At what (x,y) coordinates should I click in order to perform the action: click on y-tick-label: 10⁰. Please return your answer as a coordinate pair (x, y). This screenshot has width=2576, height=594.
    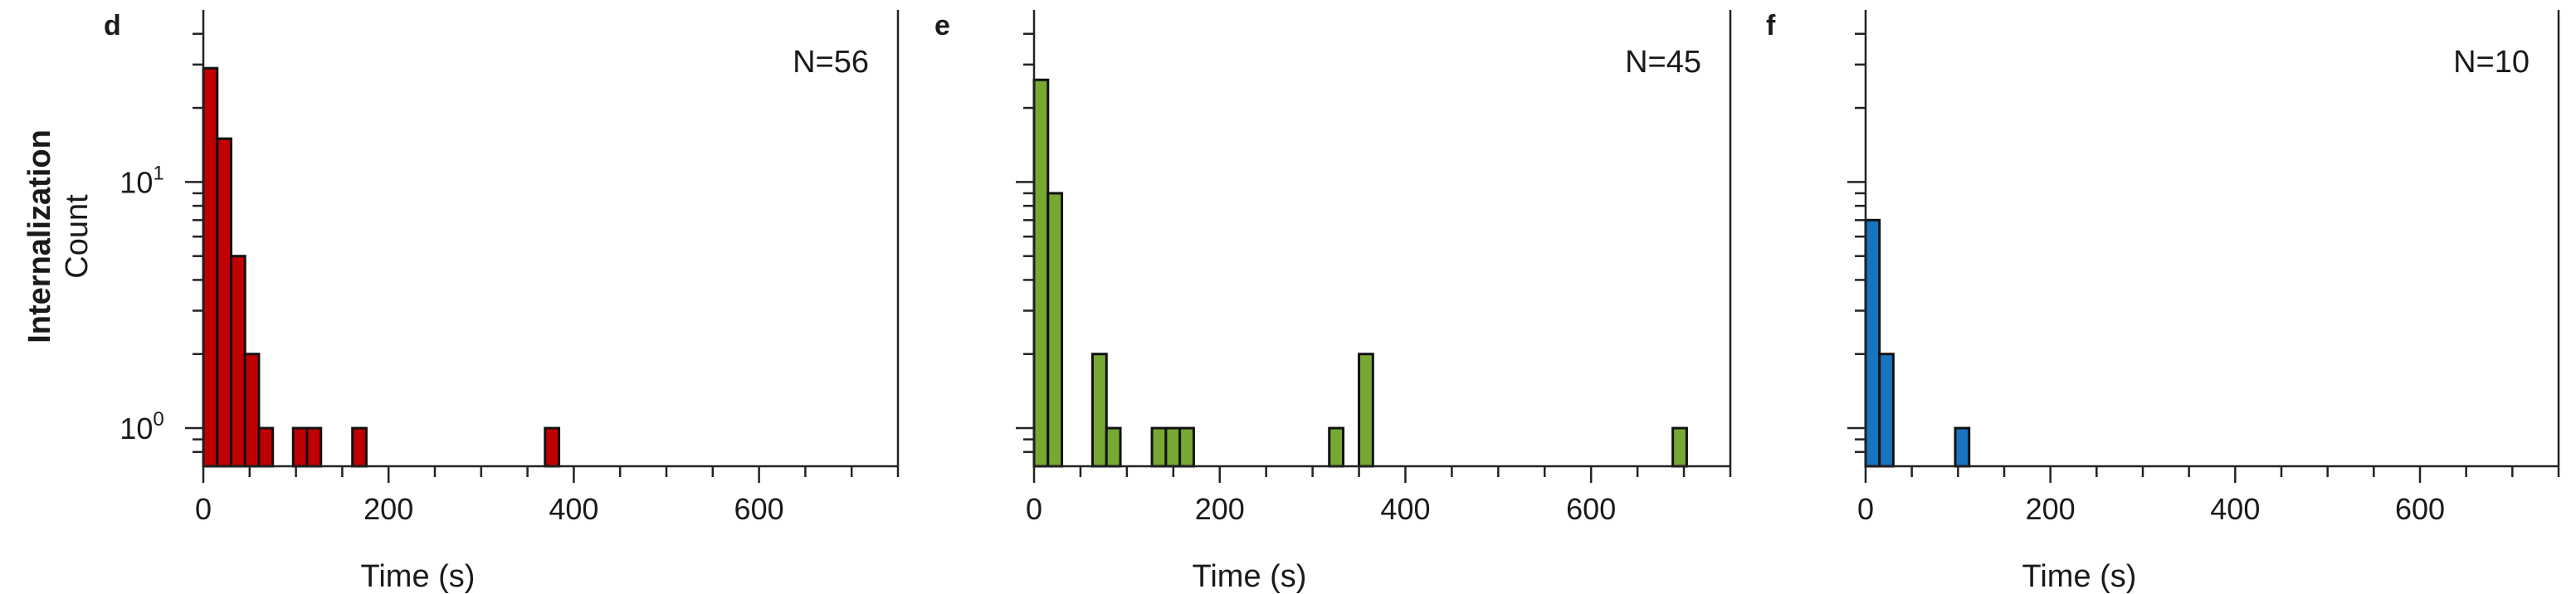
    Looking at the image, I should click on (142, 427).